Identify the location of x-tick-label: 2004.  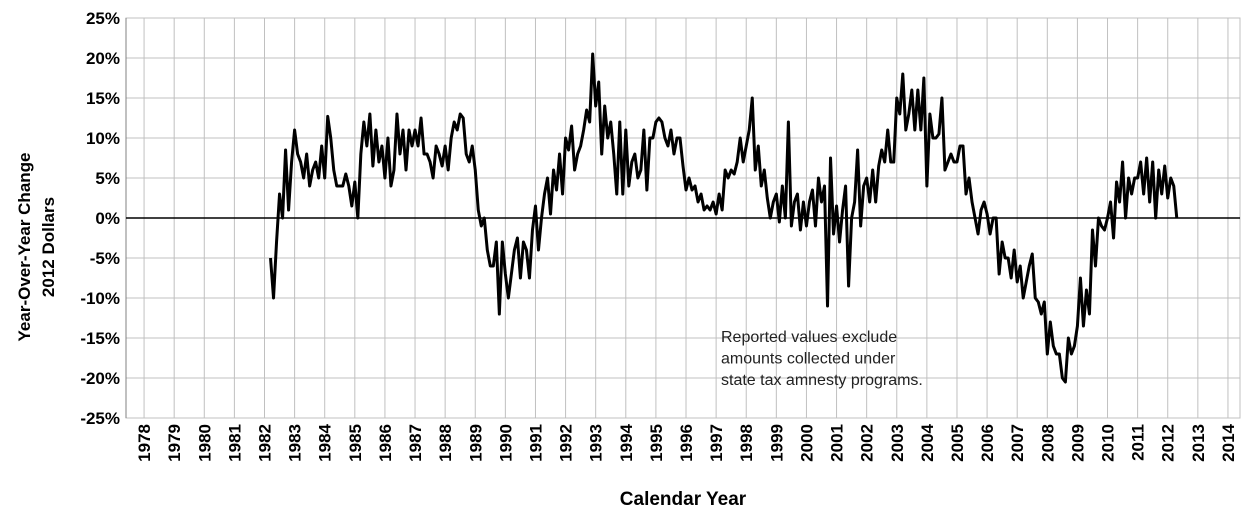
(927, 442).